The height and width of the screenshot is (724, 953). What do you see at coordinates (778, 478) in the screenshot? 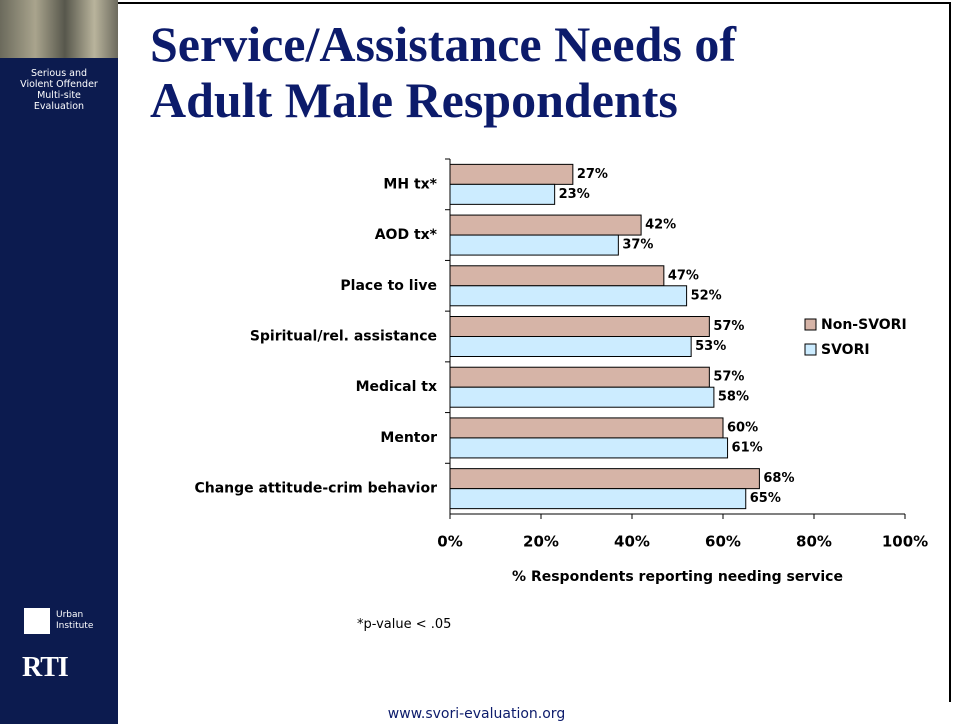
I see `value-label: 68%` at bounding box center [778, 478].